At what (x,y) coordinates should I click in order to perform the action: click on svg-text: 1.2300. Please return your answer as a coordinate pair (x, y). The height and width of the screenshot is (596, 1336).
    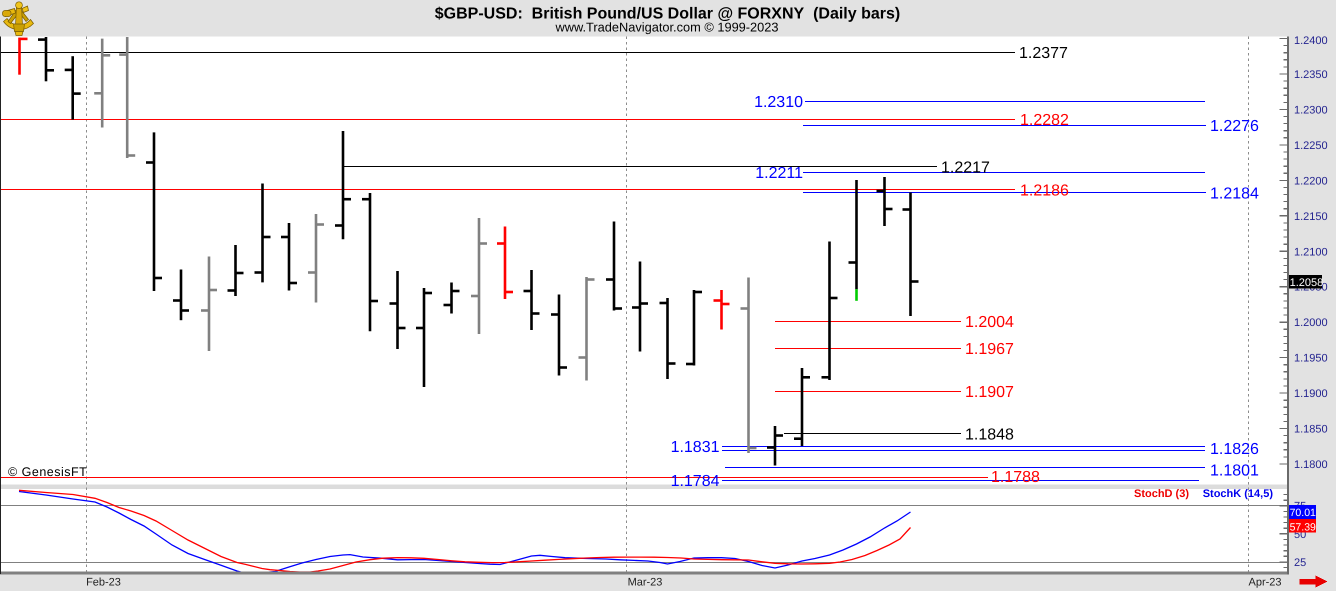
    Looking at the image, I should click on (1311, 110).